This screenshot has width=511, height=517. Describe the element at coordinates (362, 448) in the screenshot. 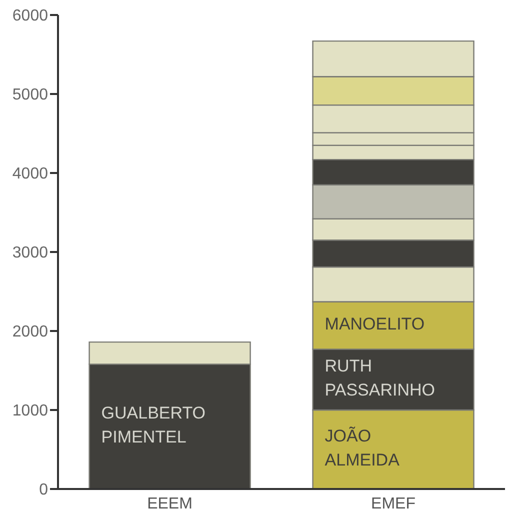

I see `data-label: JOÃO ALMEIDA` at that location.